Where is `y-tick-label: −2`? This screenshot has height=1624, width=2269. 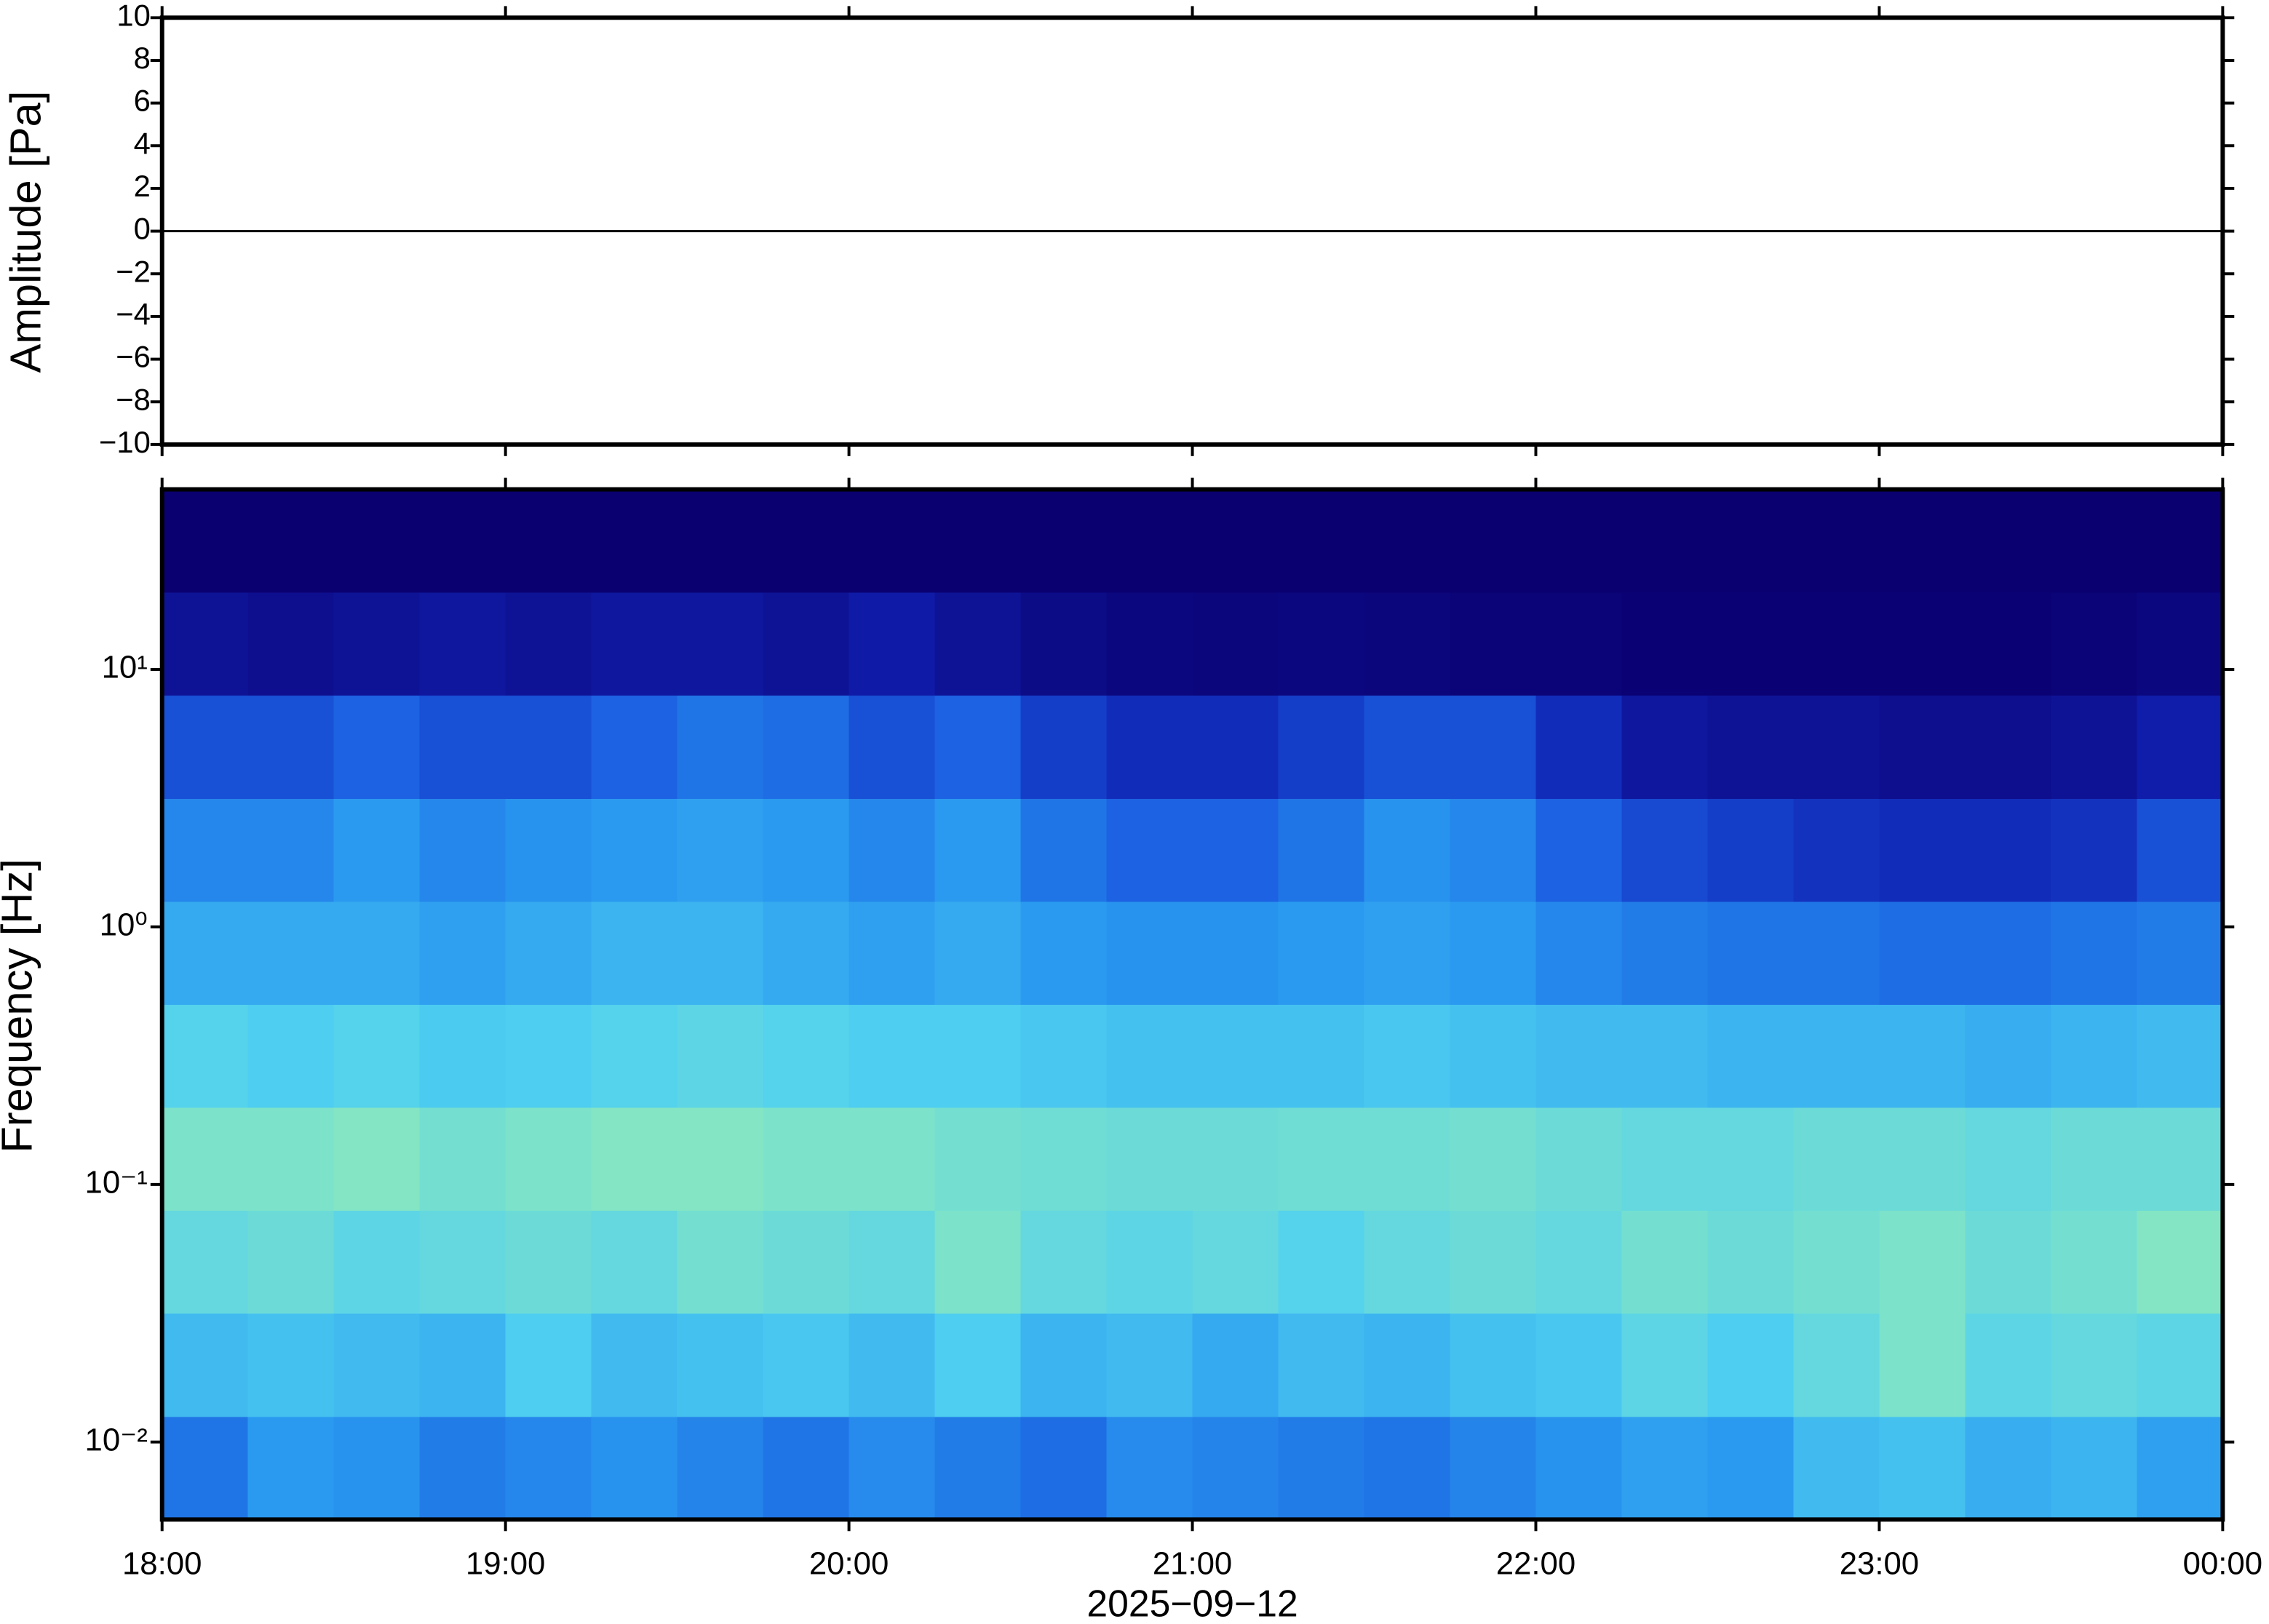 y-tick-label: −2 is located at coordinates (133, 271).